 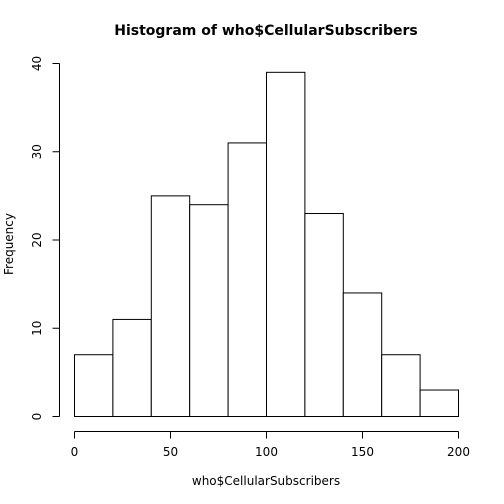 What do you see at coordinates (170, 452) in the screenshot?
I see `x-tick-label-1: 50` at bounding box center [170, 452].